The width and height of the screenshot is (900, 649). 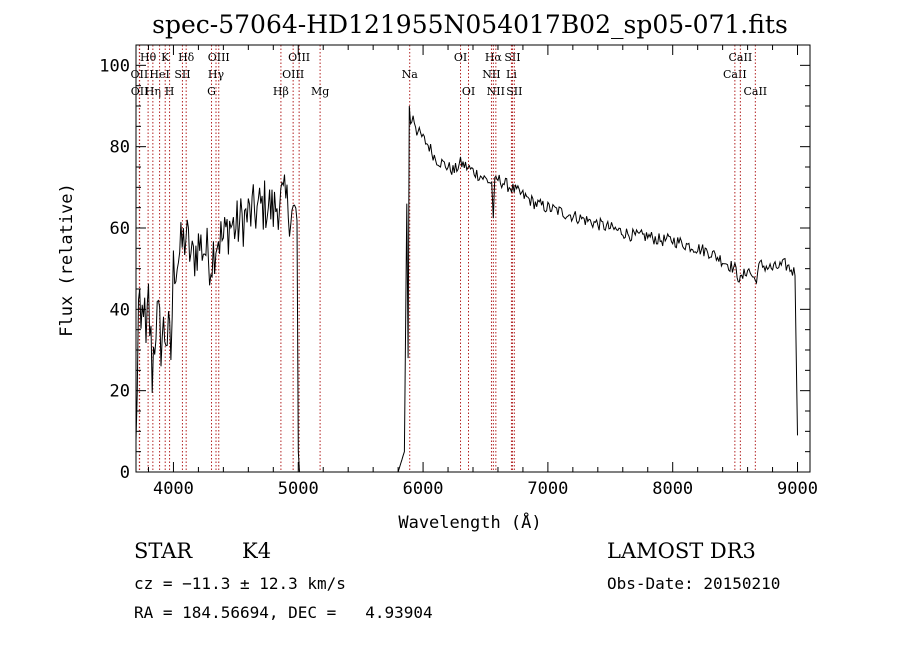 What do you see at coordinates (173, 489) in the screenshot?
I see `x-tick-label-0: 4000` at bounding box center [173, 489].